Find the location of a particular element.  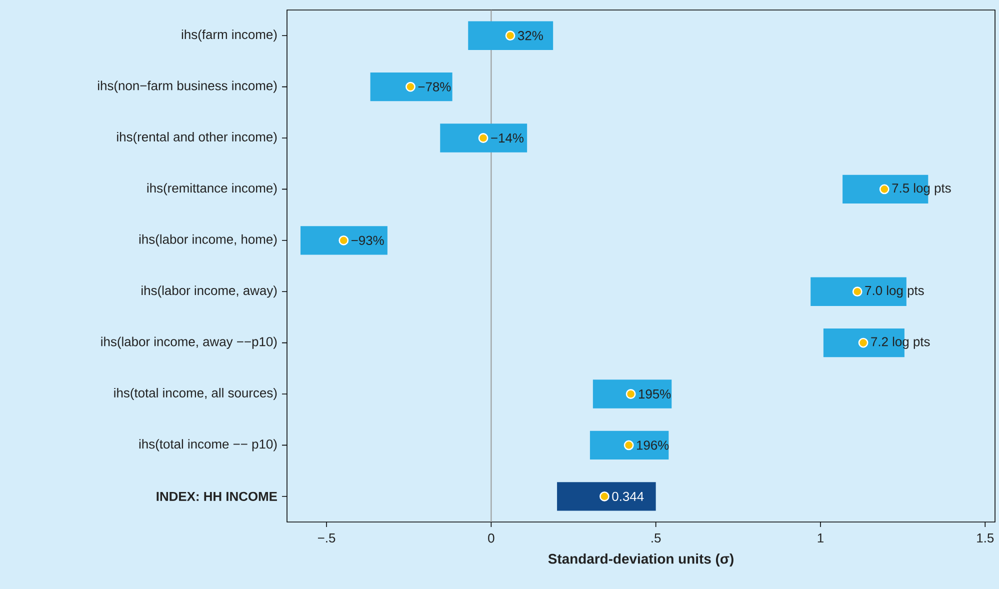

annotation: 0.344 is located at coordinates (628, 496).